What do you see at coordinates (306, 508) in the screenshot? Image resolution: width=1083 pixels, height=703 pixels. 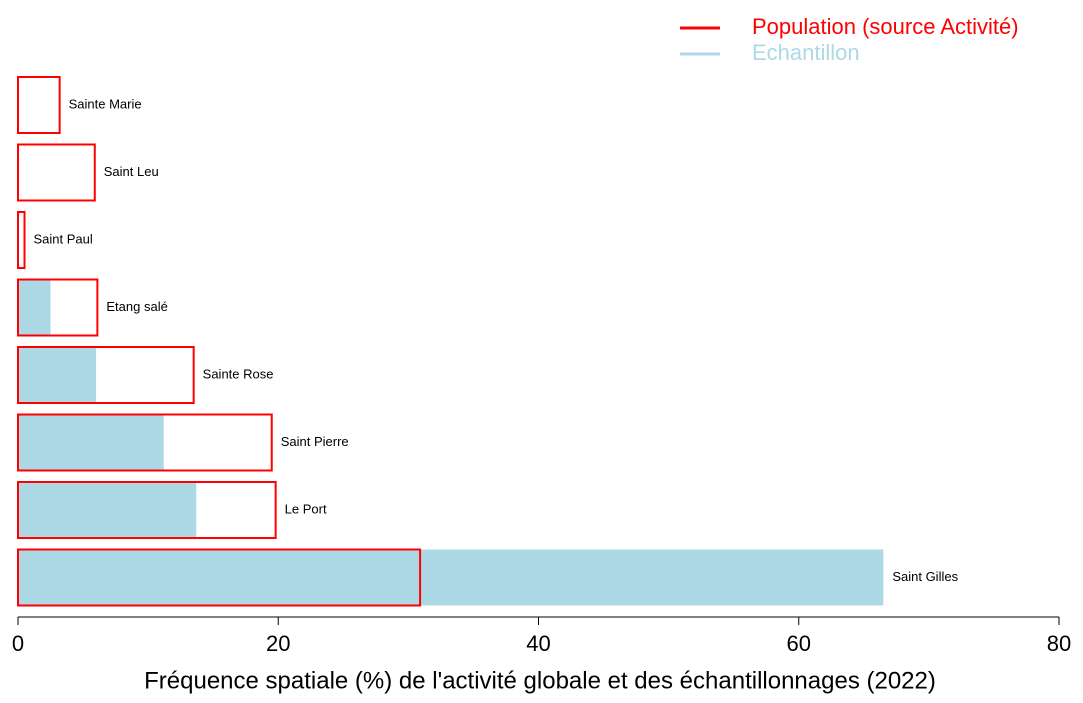 I see `bar-label: Le Port` at bounding box center [306, 508].